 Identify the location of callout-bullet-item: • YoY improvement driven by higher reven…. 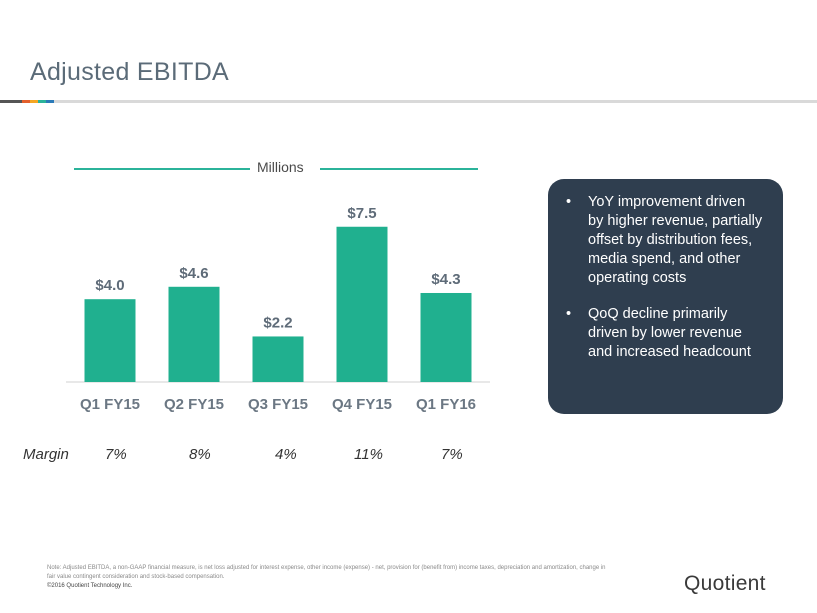
(664, 240).